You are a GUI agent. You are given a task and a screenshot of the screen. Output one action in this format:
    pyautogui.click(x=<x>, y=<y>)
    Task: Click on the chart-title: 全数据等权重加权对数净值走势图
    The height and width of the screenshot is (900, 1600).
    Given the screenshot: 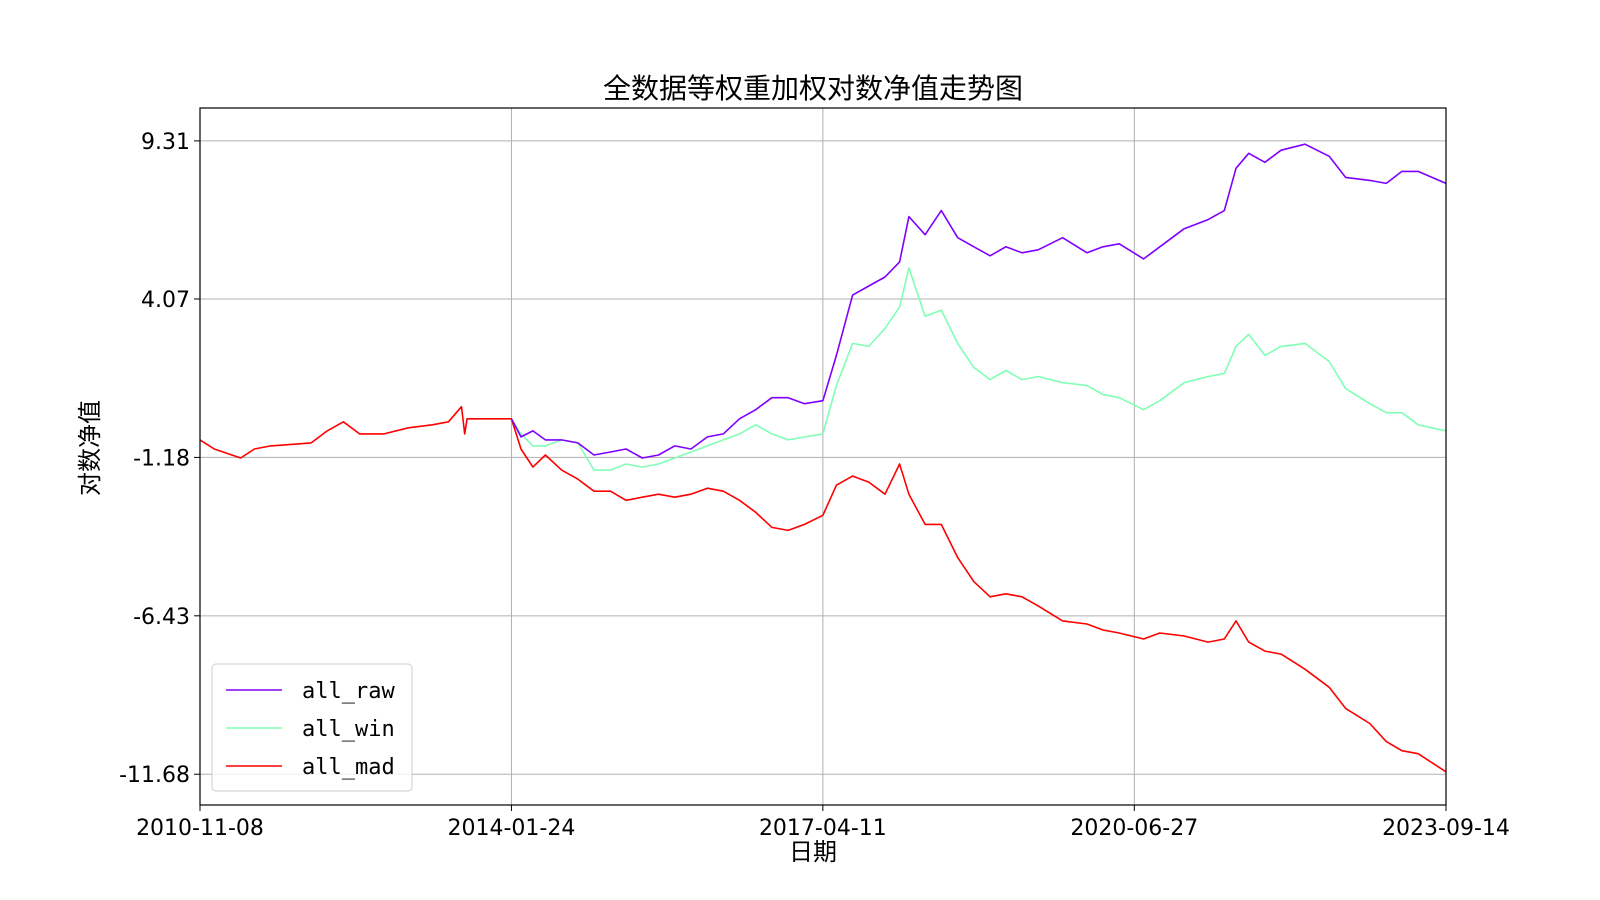 What is the action you would take?
    pyautogui.click(x=813, y=88)
    